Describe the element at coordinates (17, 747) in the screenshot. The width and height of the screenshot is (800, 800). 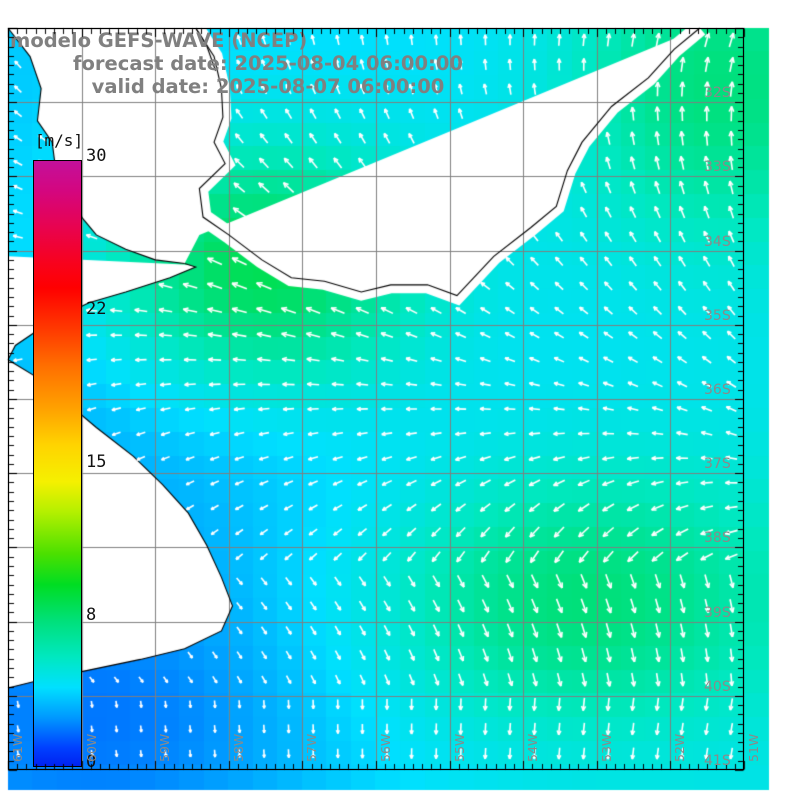
I see `x-tick-label-61w: 61W` at that location.